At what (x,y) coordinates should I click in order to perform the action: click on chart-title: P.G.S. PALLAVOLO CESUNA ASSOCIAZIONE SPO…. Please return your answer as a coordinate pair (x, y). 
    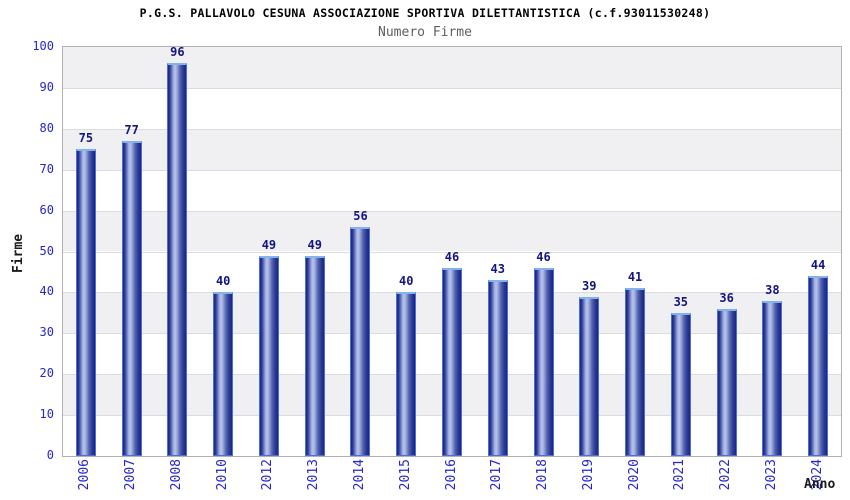
    Looking at the image, I should click on (425, 13).